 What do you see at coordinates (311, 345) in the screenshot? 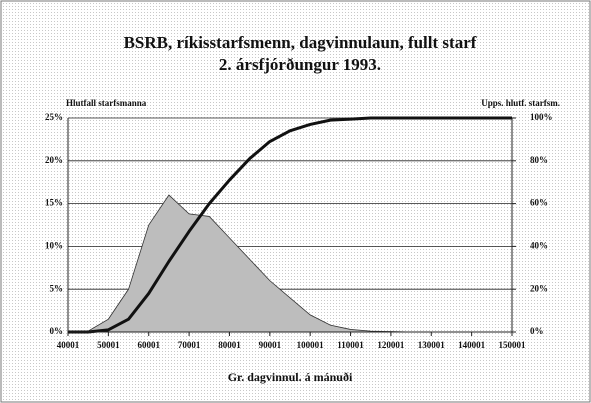
I see `x-tick-label: 100001` at bounding box center [311, 345].